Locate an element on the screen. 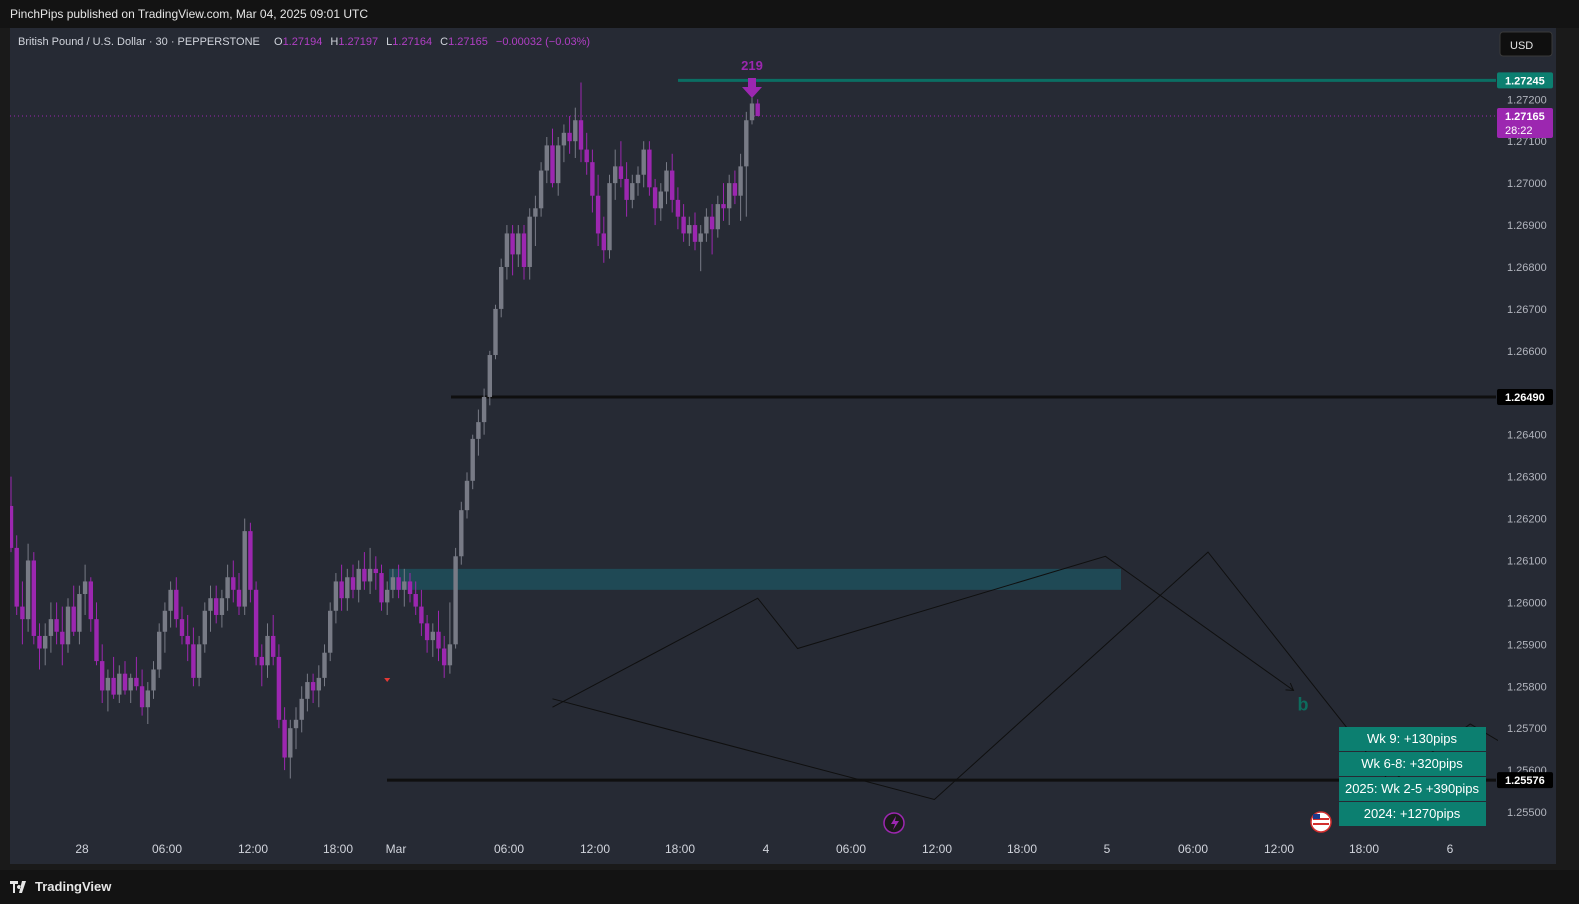  performance-badge-text: 2024: +1270pips is located at coordinates (1412, 813).